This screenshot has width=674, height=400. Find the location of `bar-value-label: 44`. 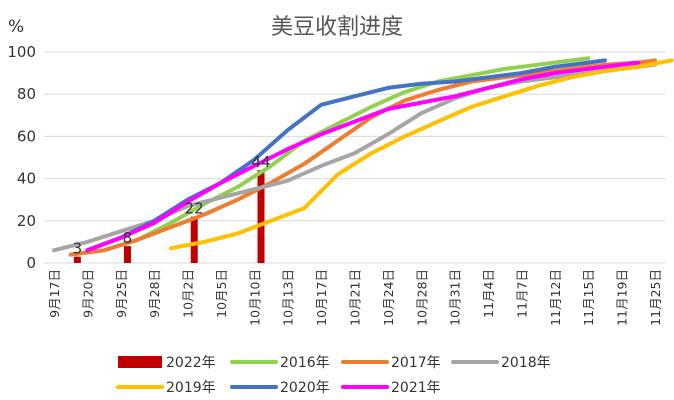

bar-value-label: 44 is located at coordinates (260, 162).